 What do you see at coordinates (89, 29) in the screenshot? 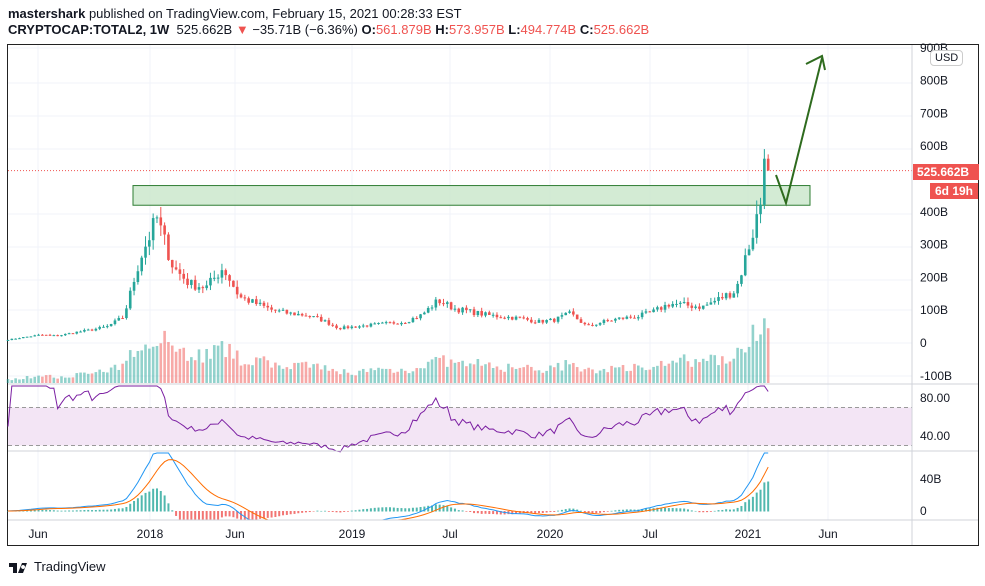
I see `symbol-name: CRYPTOCAP:TOTAL2, 1W` at bounding box center [89, 29].